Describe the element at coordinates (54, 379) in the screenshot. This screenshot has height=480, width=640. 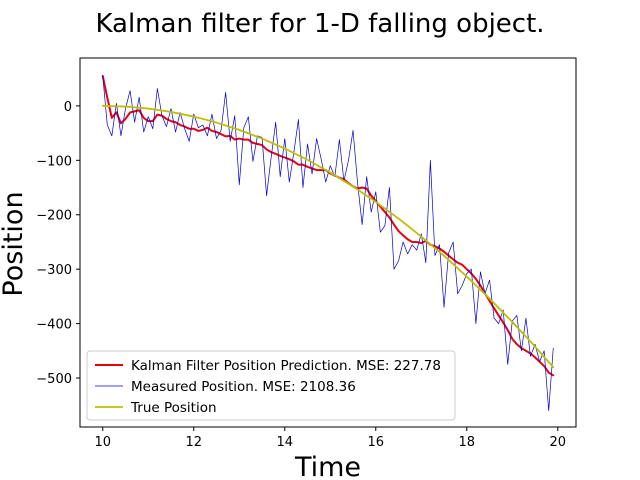
I see `y-tick-label: −500` at that location.